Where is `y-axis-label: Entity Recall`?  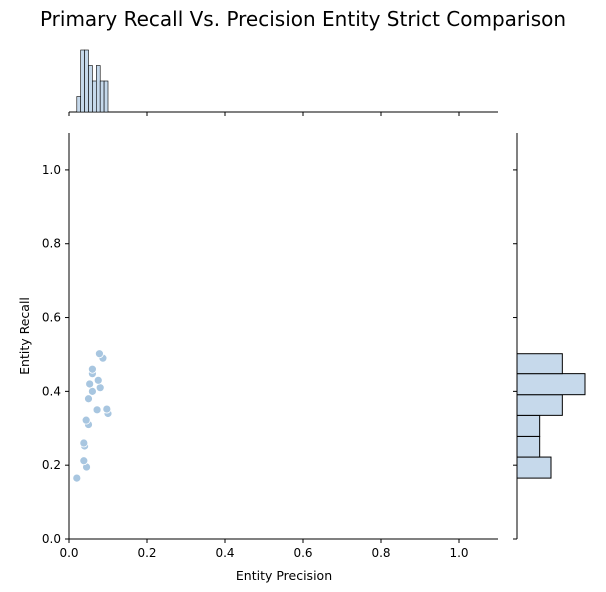 y-axis-label: Entity Recall is located at coordinates (24, 336).